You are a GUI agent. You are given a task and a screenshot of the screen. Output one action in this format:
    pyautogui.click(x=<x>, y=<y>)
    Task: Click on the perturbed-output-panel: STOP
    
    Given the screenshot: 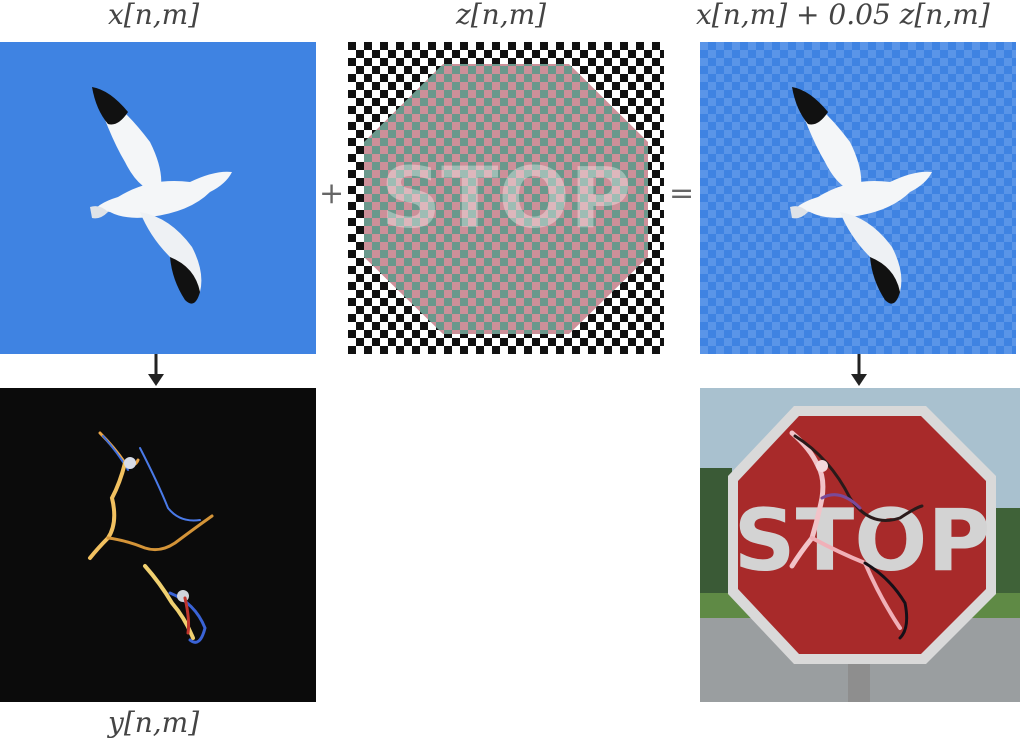 What is the action you would take?
    pyautogui.click(x=860, y=545)
    